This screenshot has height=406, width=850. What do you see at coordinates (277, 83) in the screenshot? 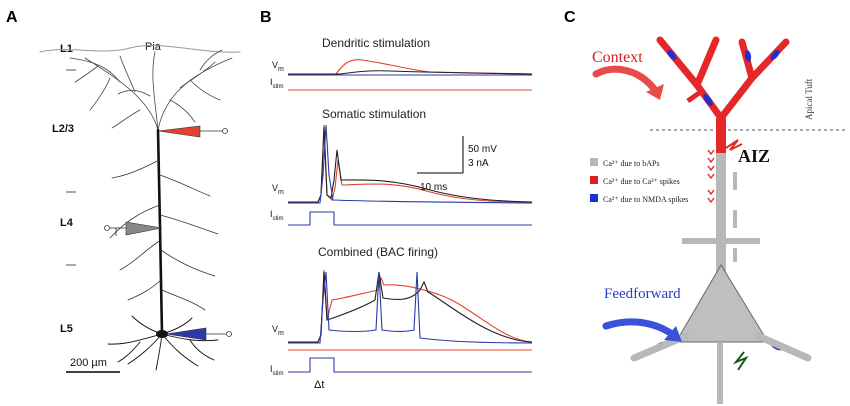
I see `istim-label-1: Istim` at bounding box center [277, 83].